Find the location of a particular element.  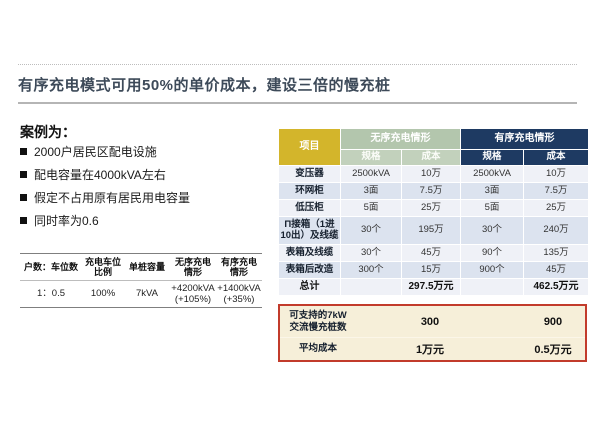

cost-header-ordered: 有序充电情形 is located at coordinates (524, 139).